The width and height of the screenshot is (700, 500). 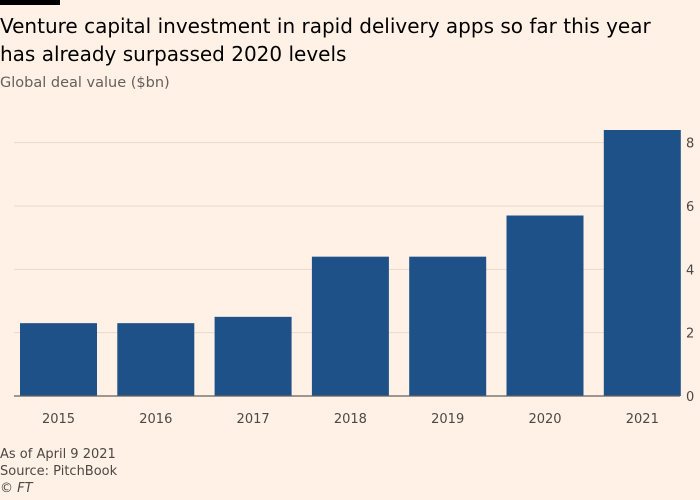 What do you see at coordinates (58, 359) in the screenshot?
I see `bar-2015` at bounding box center [58, 359].